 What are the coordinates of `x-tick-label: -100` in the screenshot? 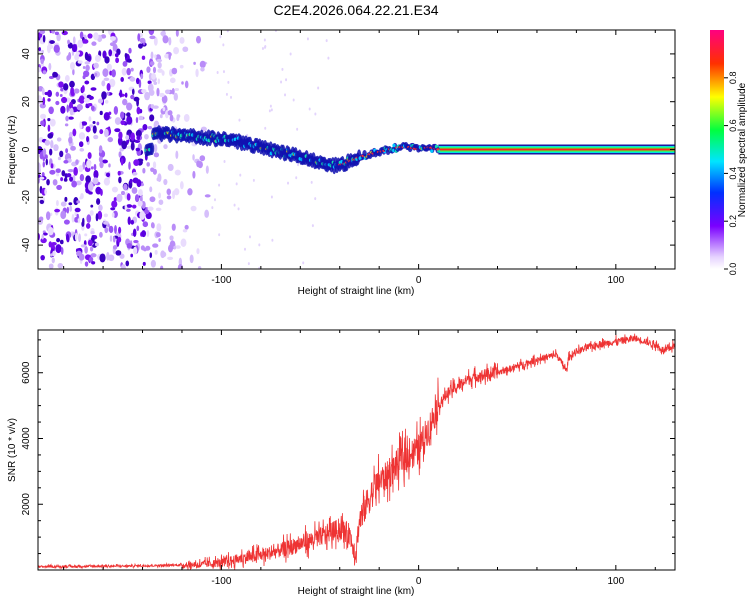 It's located at (221, 581).